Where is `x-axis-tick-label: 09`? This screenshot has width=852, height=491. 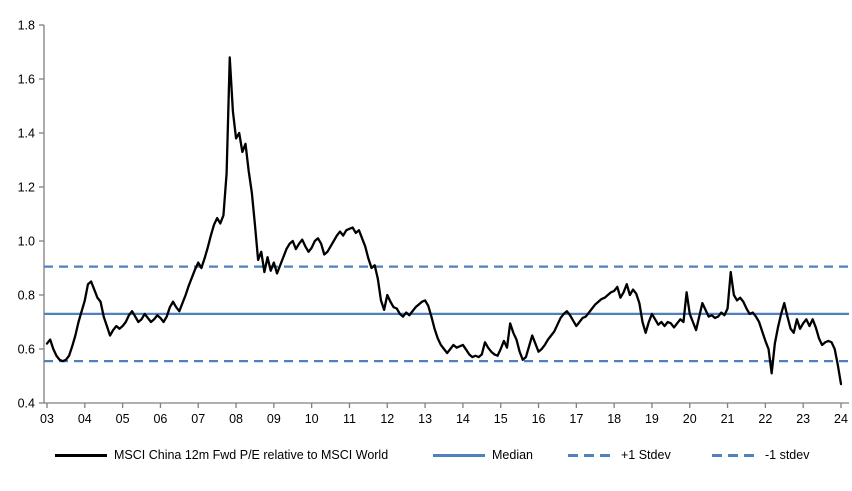 x-axis-tick-label: 09 is located at coordinates (274, 419).